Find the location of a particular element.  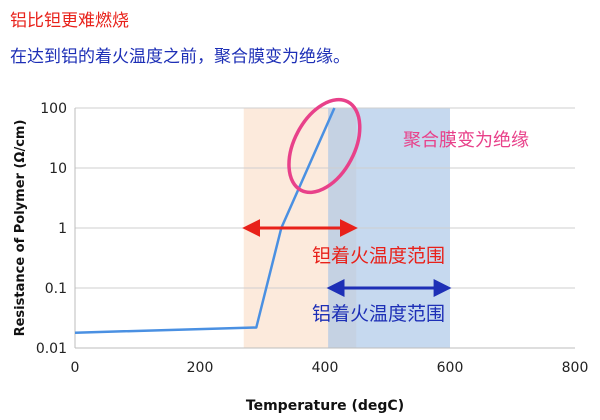

chart-heading: 铝比钽更难燃烧 is located at coordinates (69, 21).